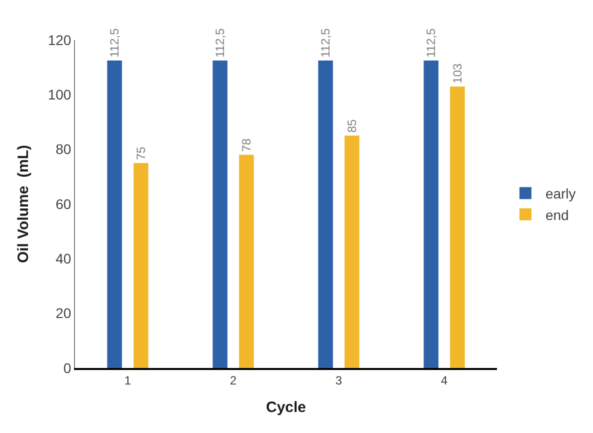  Describe the element at coordinates (60, 94) in the screenshot. I see `y-tick-label: 100` at that location.